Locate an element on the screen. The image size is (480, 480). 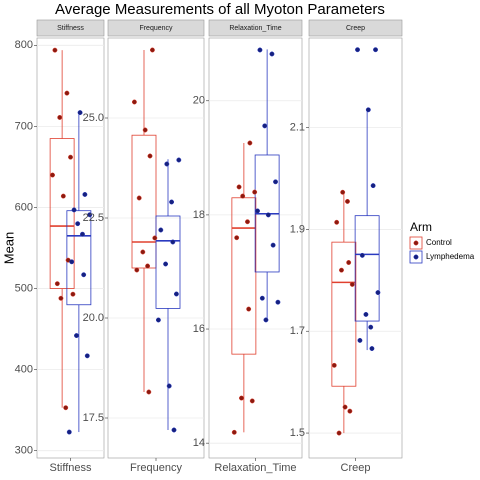
y-tick-label: 14 is located at coordinates (199, 443).